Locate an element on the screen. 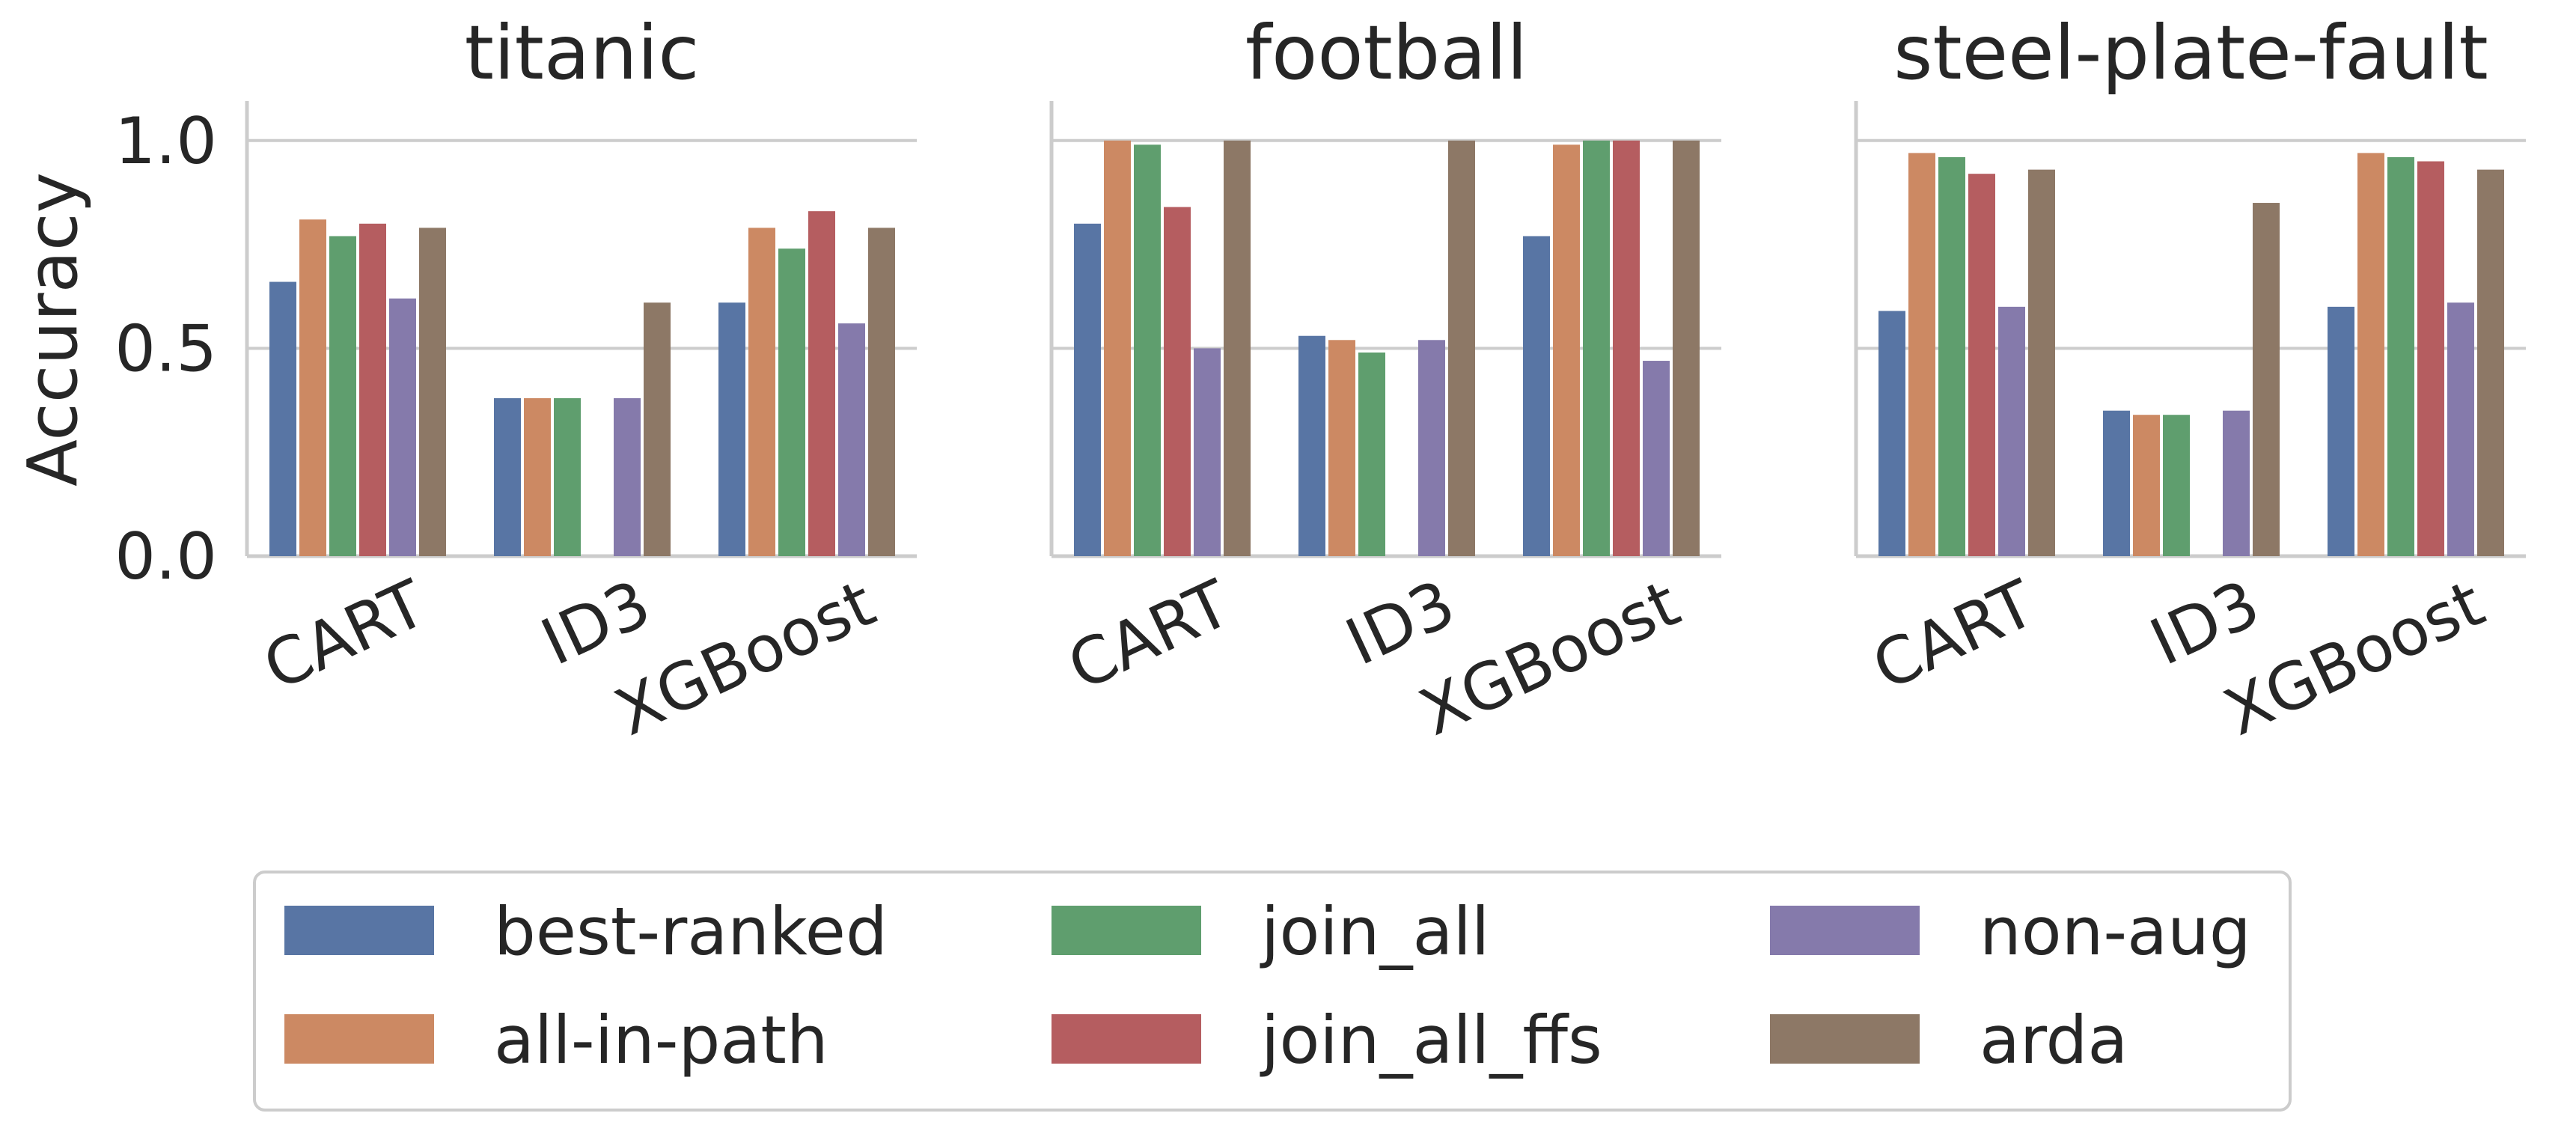  legend-label: join_all is located at coordinates (1374, 932).